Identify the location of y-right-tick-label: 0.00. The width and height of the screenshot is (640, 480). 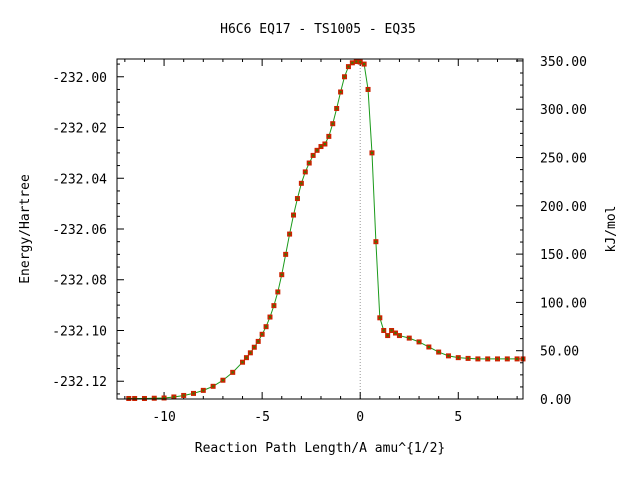
(555, 400).